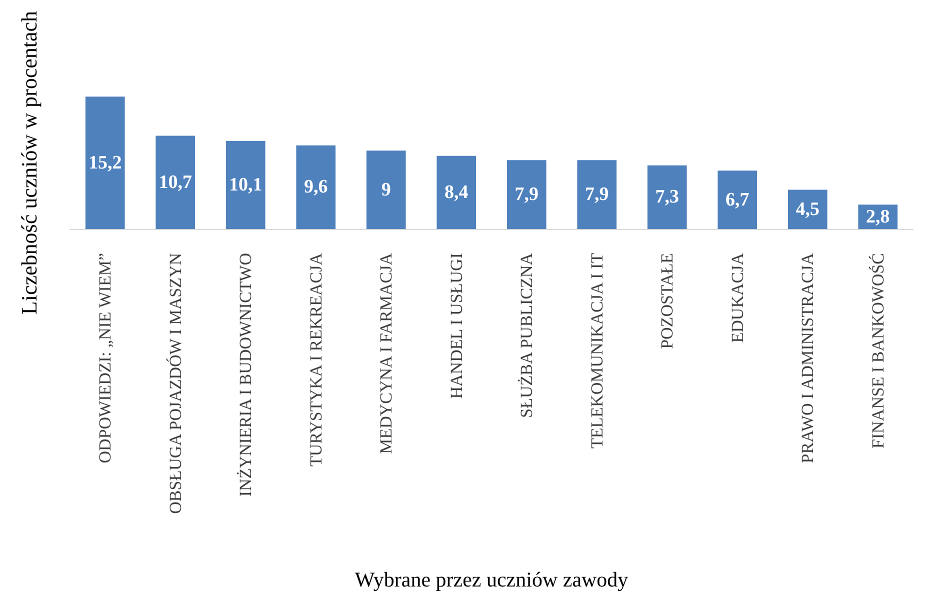 The width and height of the screenshot is (933, 599). I want to click on data-label: 8,4, so click(456, 192).